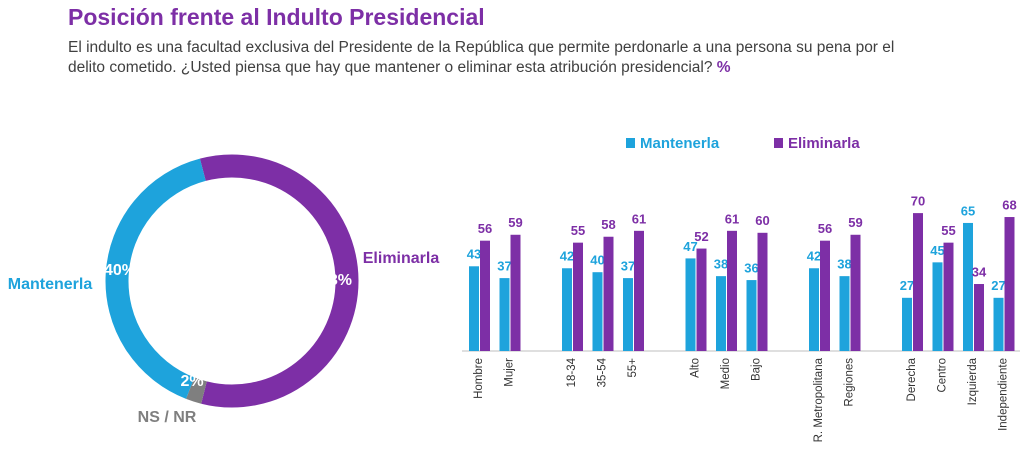  Describe the element at coordinates (50, 284) in the screenshot. I see `slice-category-label: Mantenerla` at that location.